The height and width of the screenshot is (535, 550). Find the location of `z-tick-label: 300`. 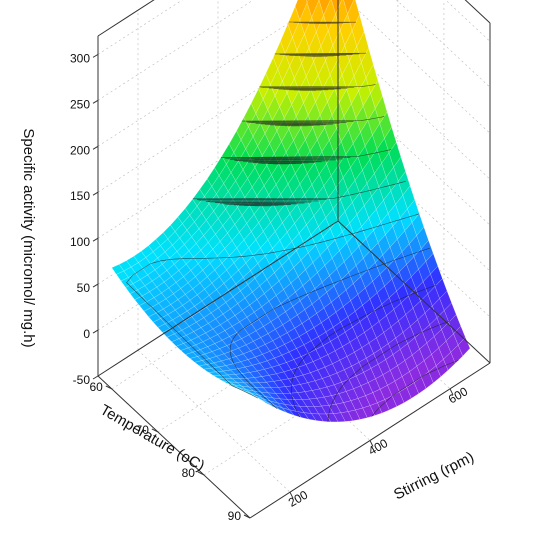

z-tick-label: 300 is located at coordinates (80, 58).